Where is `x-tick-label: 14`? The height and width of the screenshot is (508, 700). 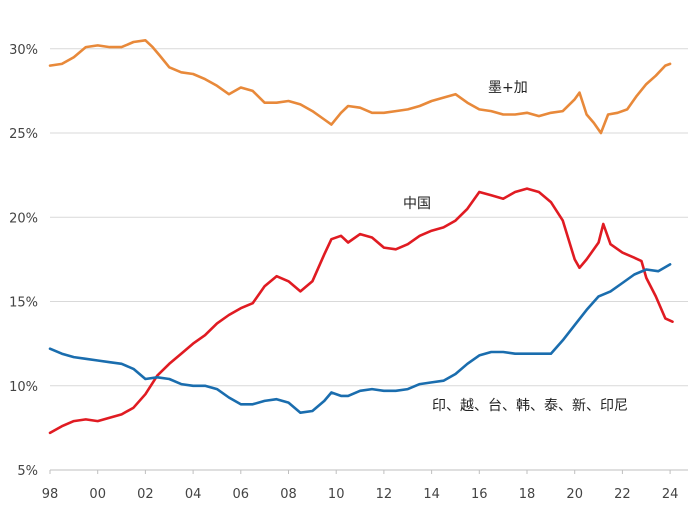
x-tick-label: 14 is located at coordinates (431, 494).